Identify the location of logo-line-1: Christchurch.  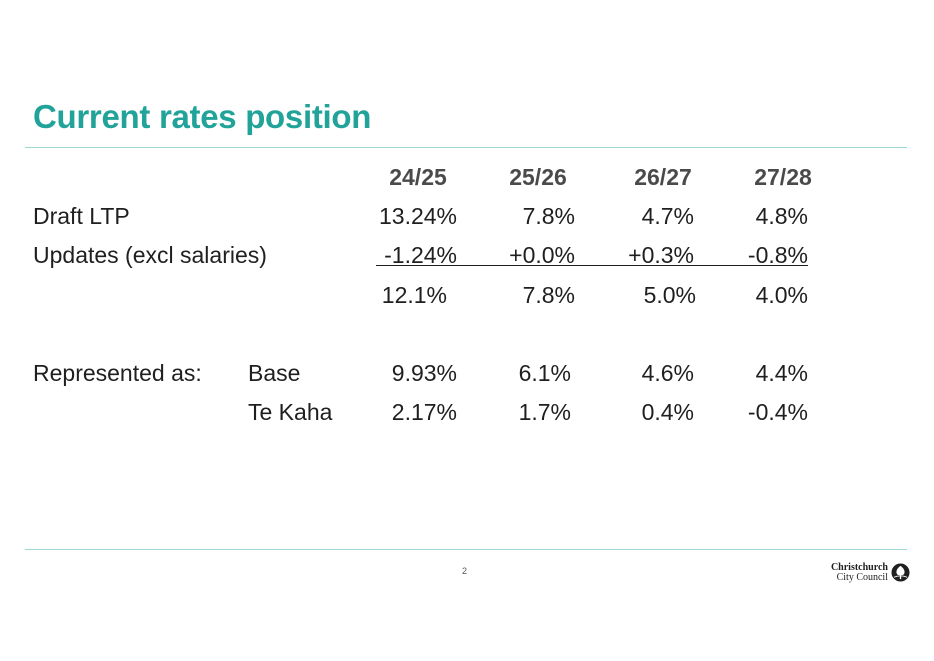
(859, 567).